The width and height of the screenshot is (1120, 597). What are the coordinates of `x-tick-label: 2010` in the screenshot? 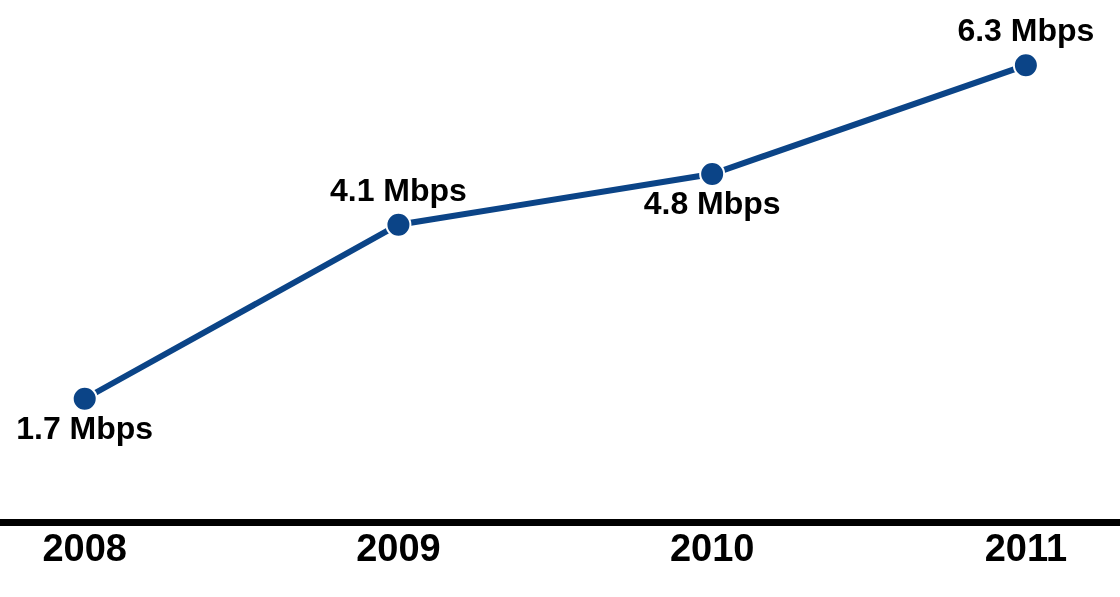 It's located at (712, 548).